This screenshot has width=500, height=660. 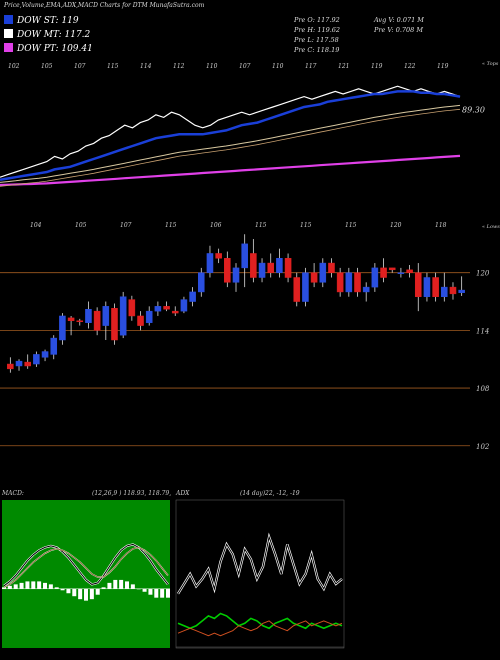 What do you see at coordinates (443, 66) in the screenshot?
I see `ema-top-label: 119` at bounding box center [443, 66].